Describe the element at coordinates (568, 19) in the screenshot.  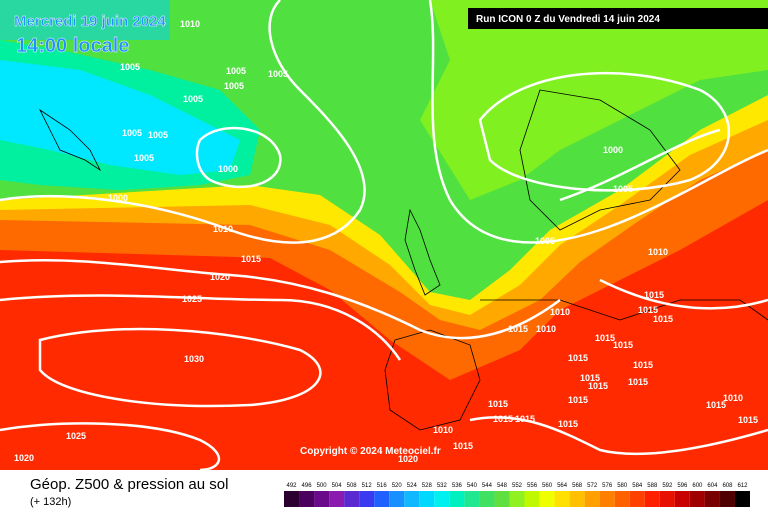
I see `run-label: Run ICON 0 Z du Vendredi 14 juin 2024` at that location.